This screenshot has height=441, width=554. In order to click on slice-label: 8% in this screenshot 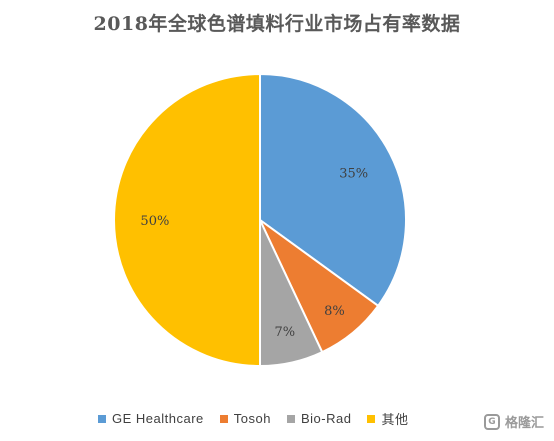, I will do `click(334, 311)`.